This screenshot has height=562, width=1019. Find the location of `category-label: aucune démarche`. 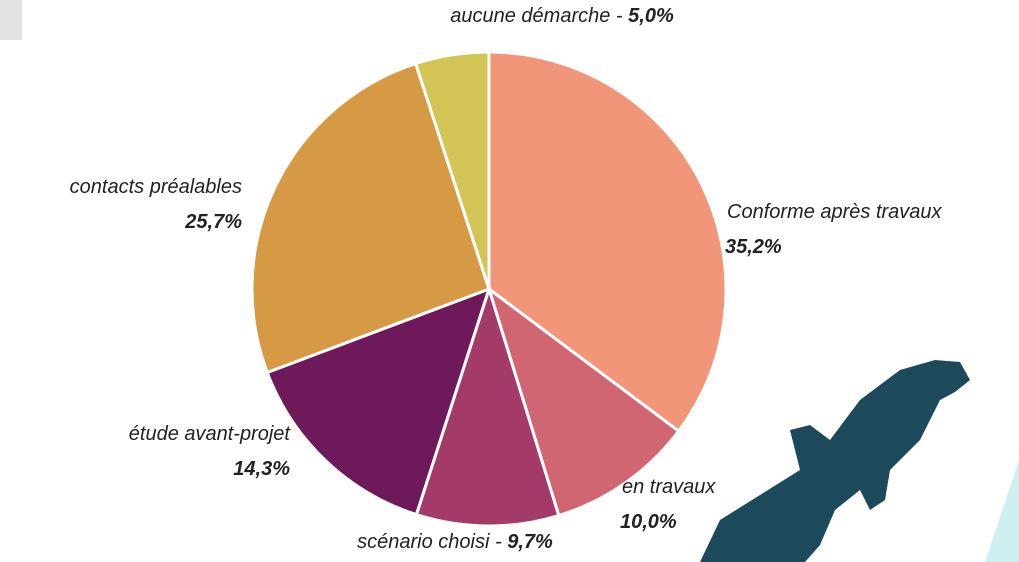

category-label: aucune démarche is located at coordinates (530, 16).